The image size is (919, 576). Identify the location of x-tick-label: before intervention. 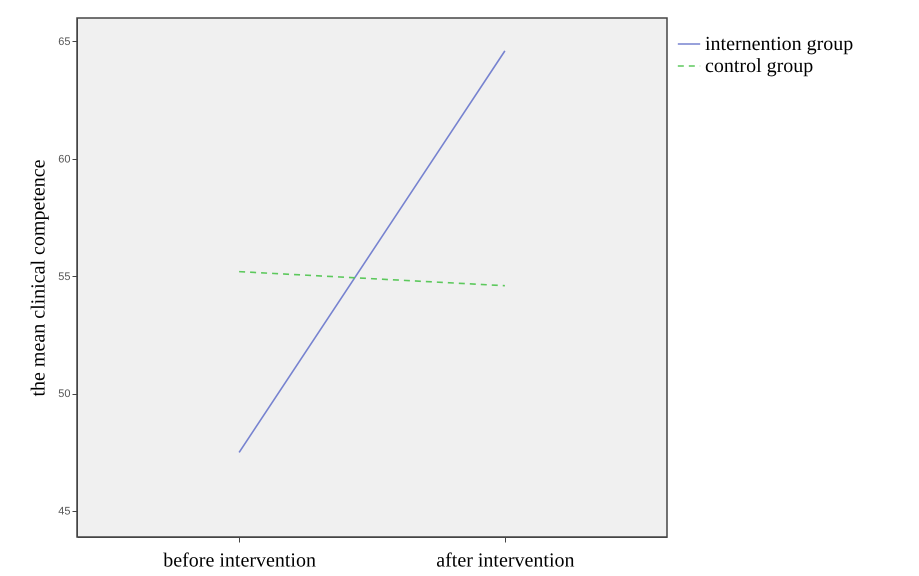
(239, 561).